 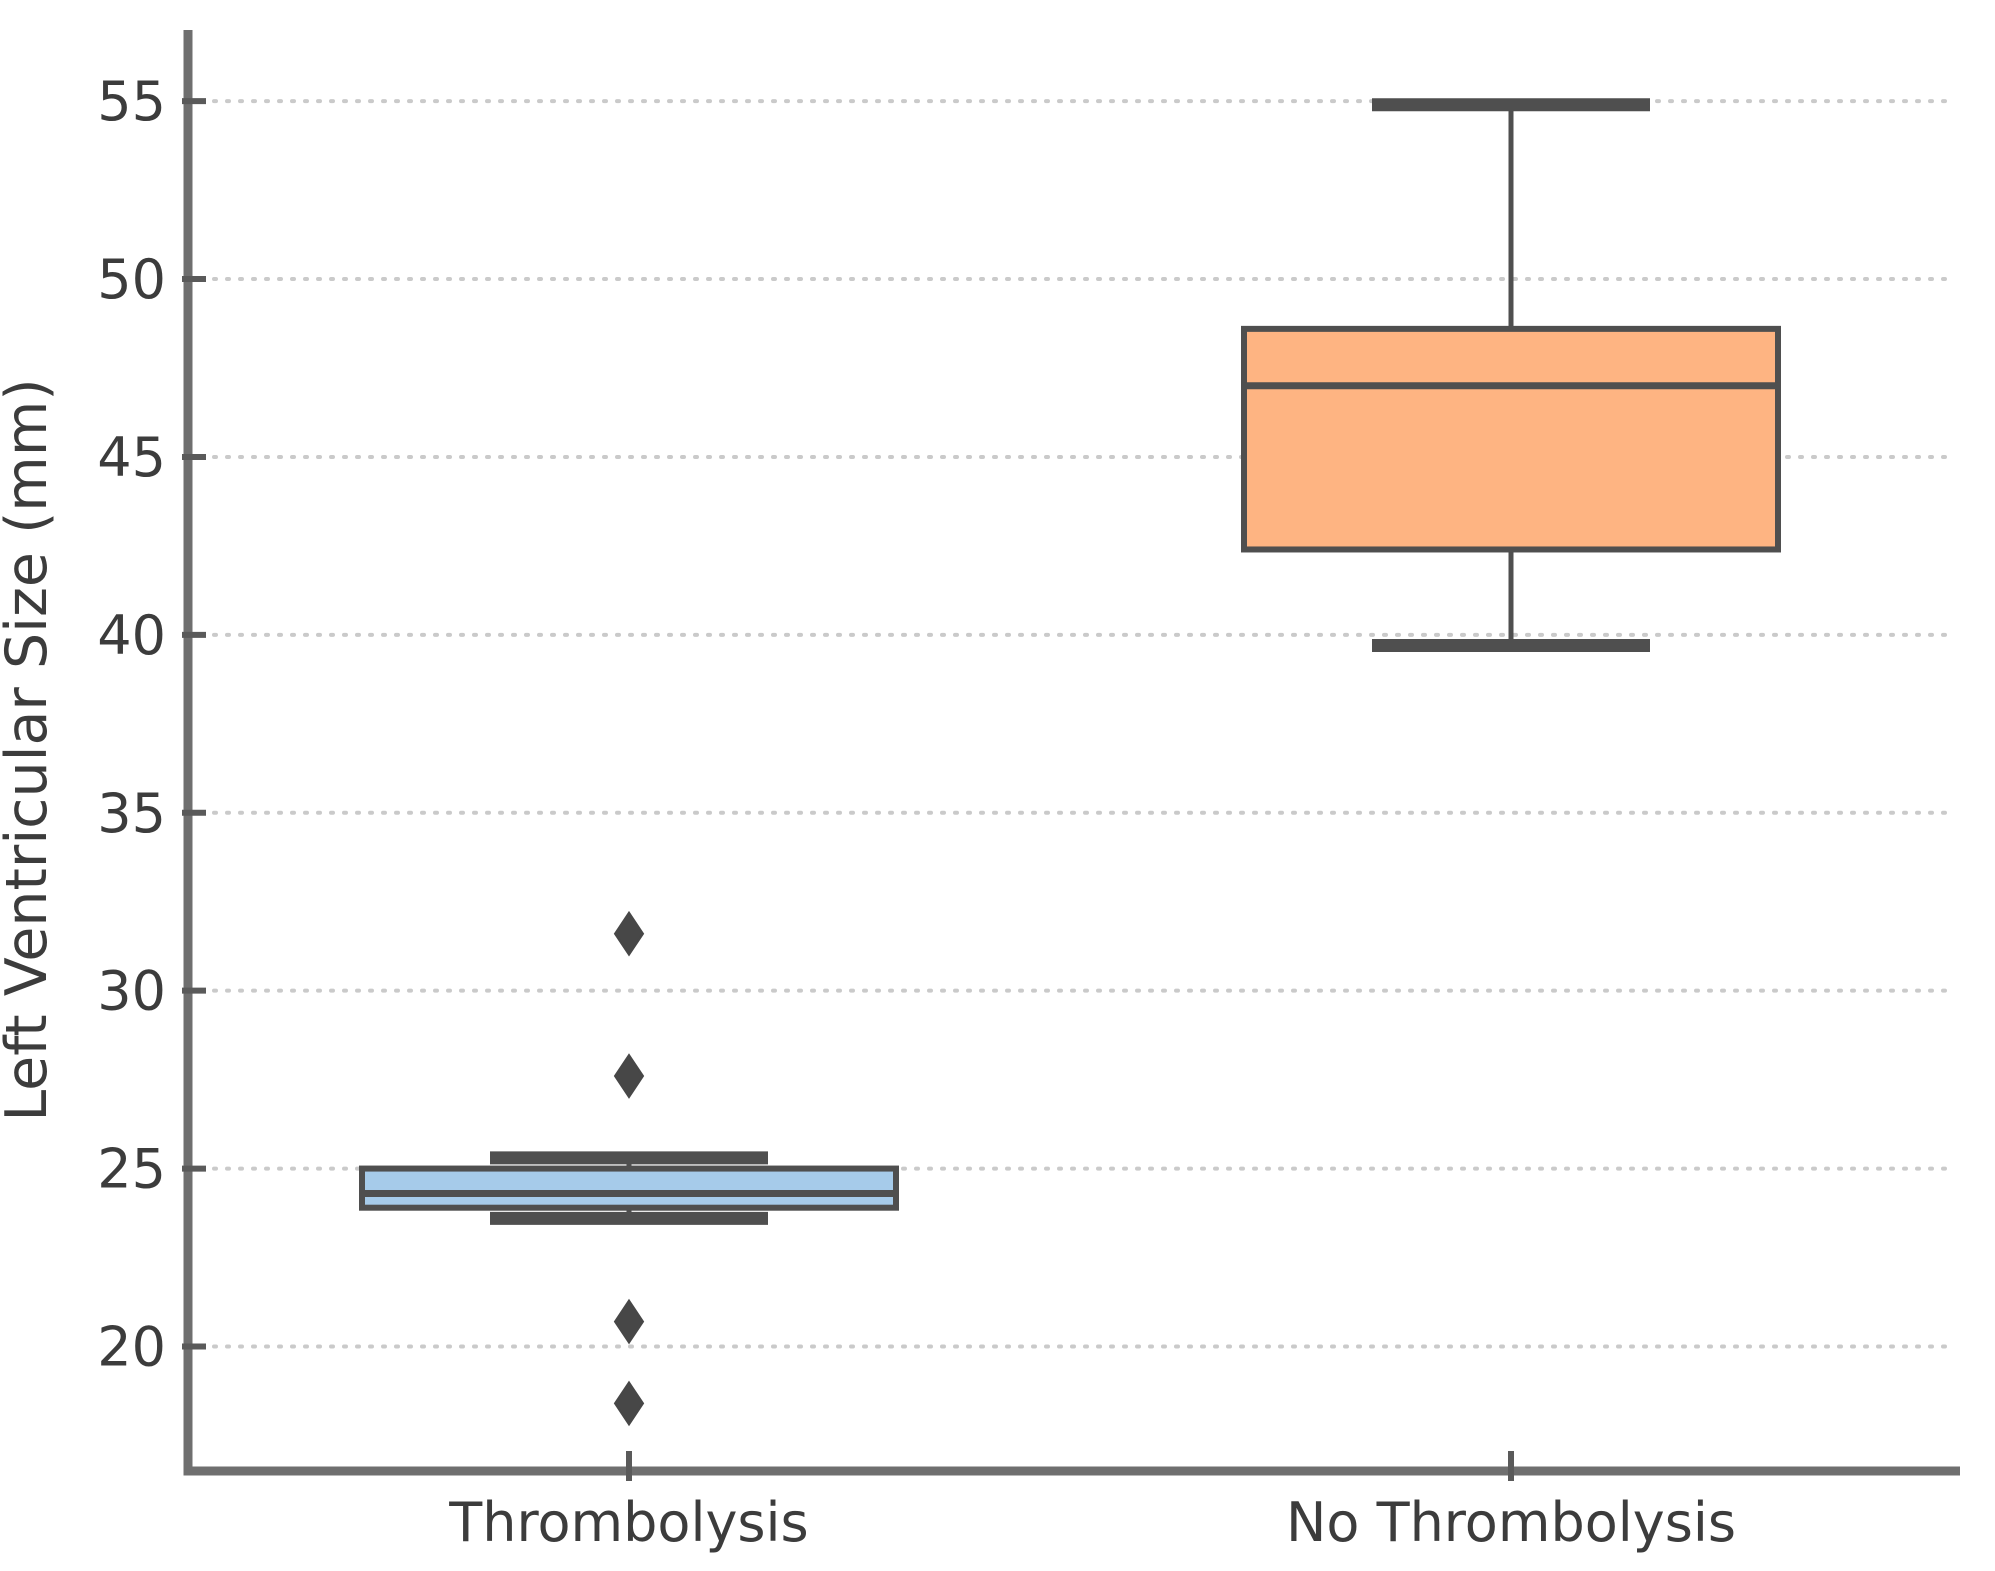 What do you see at coordinates (131, 635) in the screenshot?
I see `y-tick-label: 40` at bounding box center [131, 635].